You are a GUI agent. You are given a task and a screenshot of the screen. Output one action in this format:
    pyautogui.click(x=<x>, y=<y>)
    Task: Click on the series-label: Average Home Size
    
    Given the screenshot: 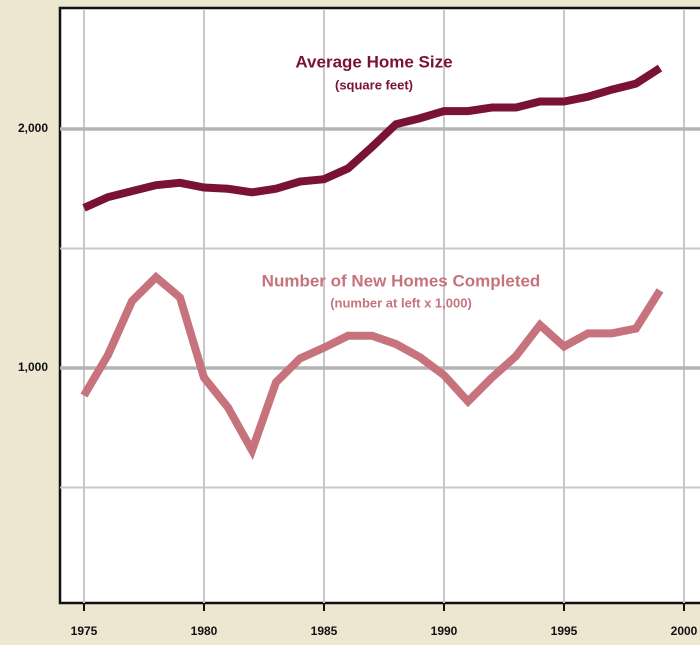 What is the action you would take?
    pyautogui.click(x=373, y=61)
    